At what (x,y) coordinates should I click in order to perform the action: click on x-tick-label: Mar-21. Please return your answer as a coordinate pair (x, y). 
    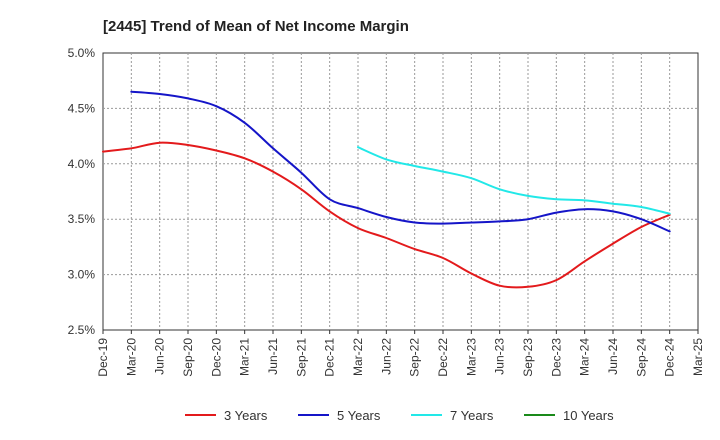
    Looking at the image, I should click on (245, 357).